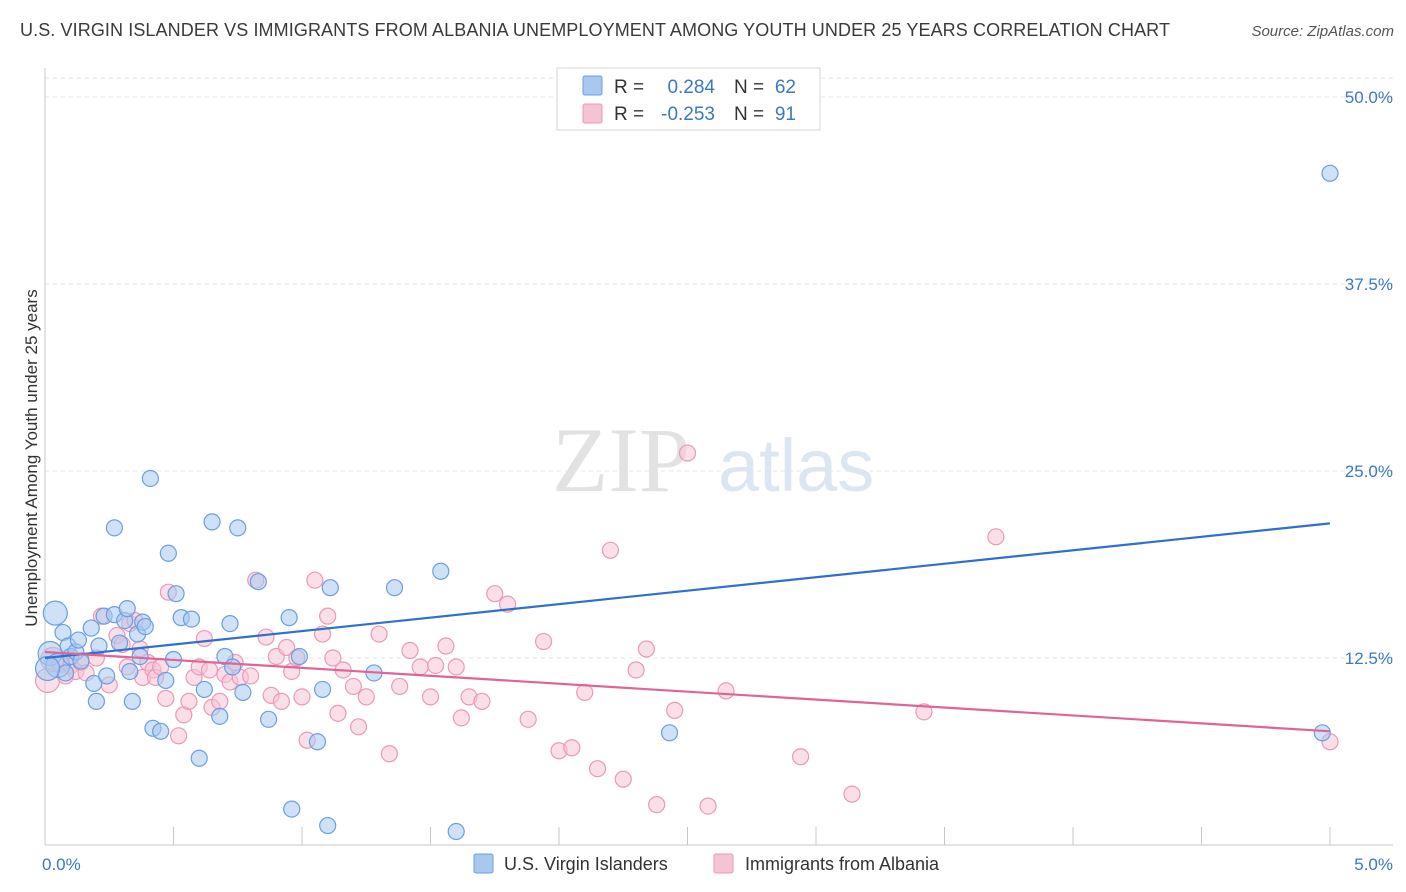 Image resolution: width=1406 pixels, height=892 pixels. Describe the element at coordinates (842, 864) in the screenshot. I see `bottom-legend-label-albania: Immigrants from Albania` at that location.